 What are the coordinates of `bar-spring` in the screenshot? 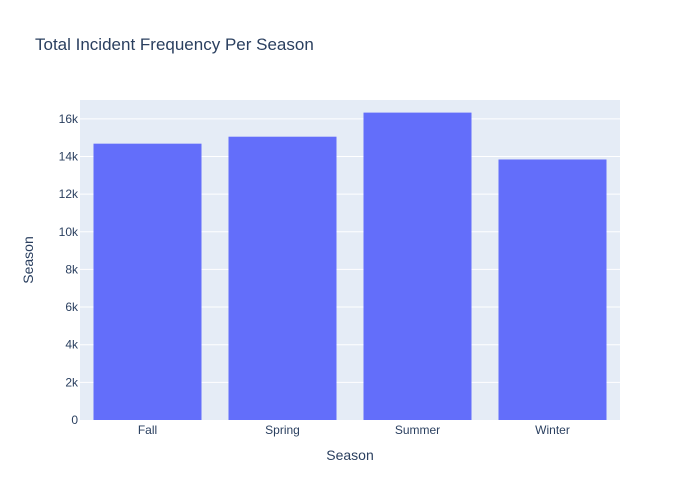 It's located at (282, 278).